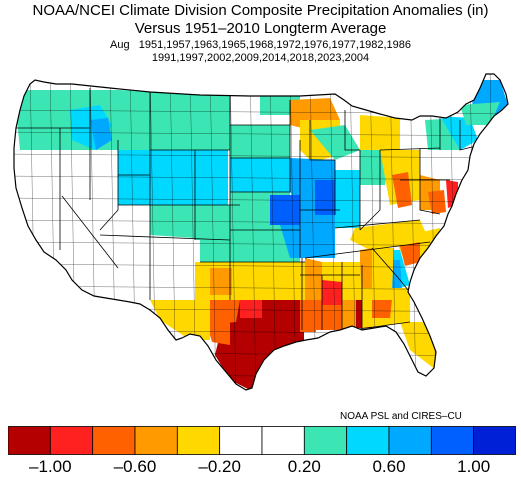 The height and width of the screenshot is (480, 521). I want to click on colorbar-tick-label: 0.20, so click(304, 466).